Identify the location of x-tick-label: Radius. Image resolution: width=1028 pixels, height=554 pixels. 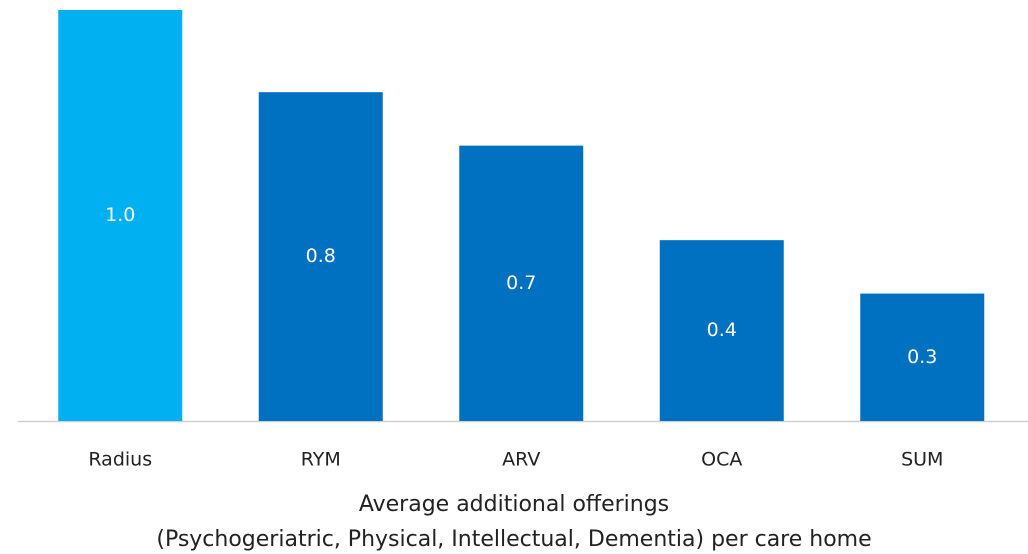
(120, 460).